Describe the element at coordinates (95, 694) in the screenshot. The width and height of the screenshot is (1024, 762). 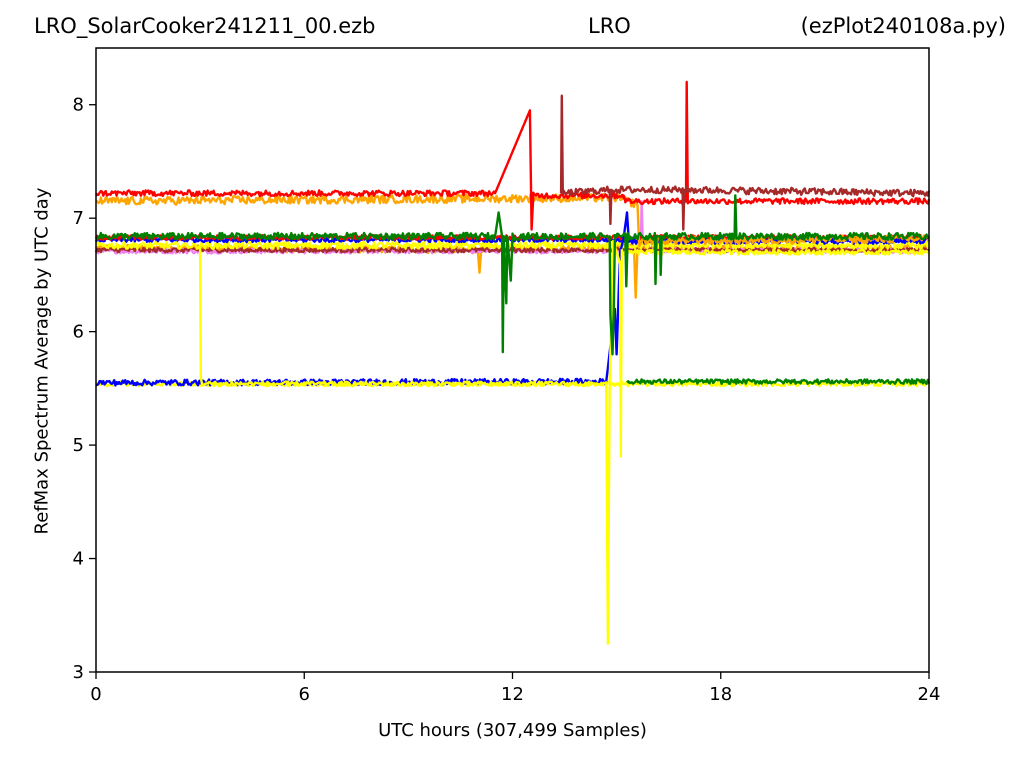
I see `x-tick-label: 0` at that location.